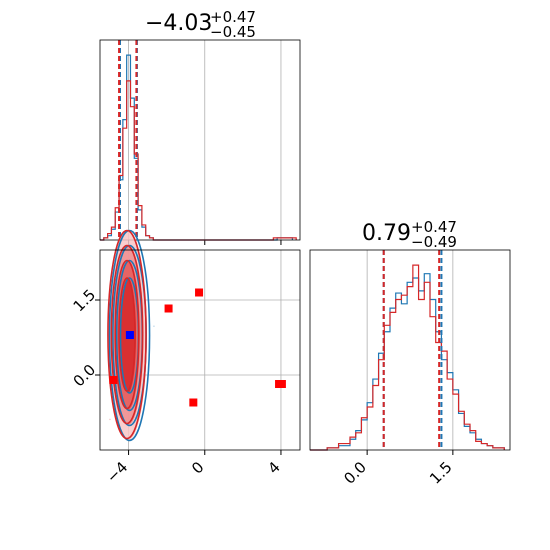 This screenshot has height=550, width=550. I want to click on x-ticks-joint: −4 0 4, so click(193, 472).